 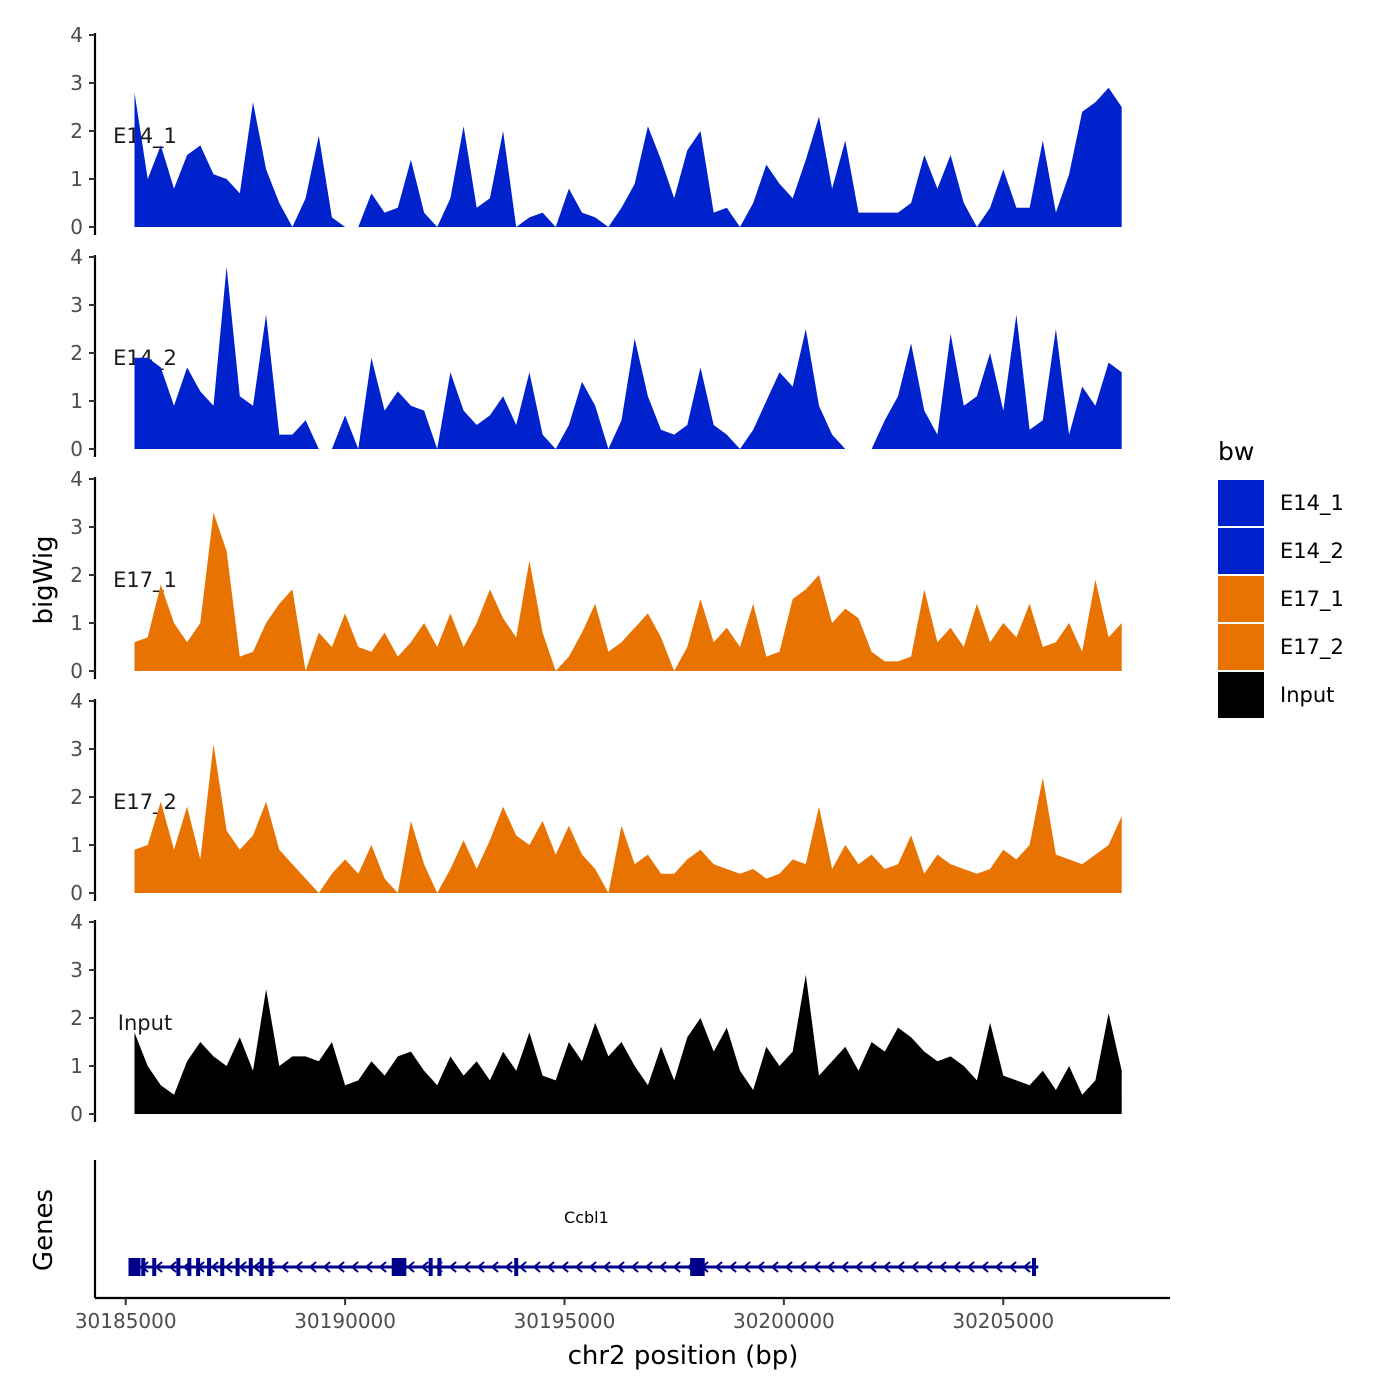 I want to click on track-label: E17_2, so click(x=145, y=802).